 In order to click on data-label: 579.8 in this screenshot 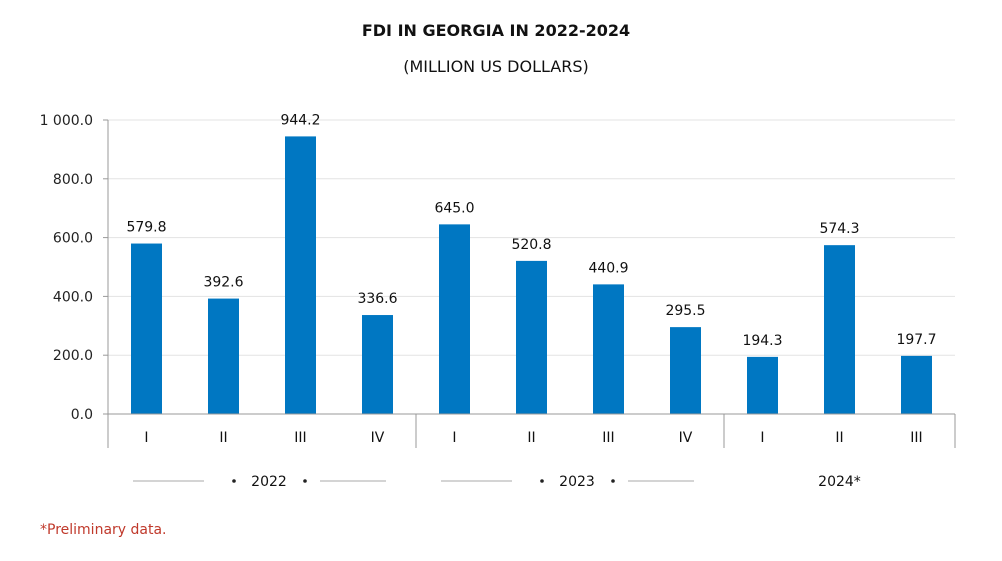, I will do `click(146, 228)`.